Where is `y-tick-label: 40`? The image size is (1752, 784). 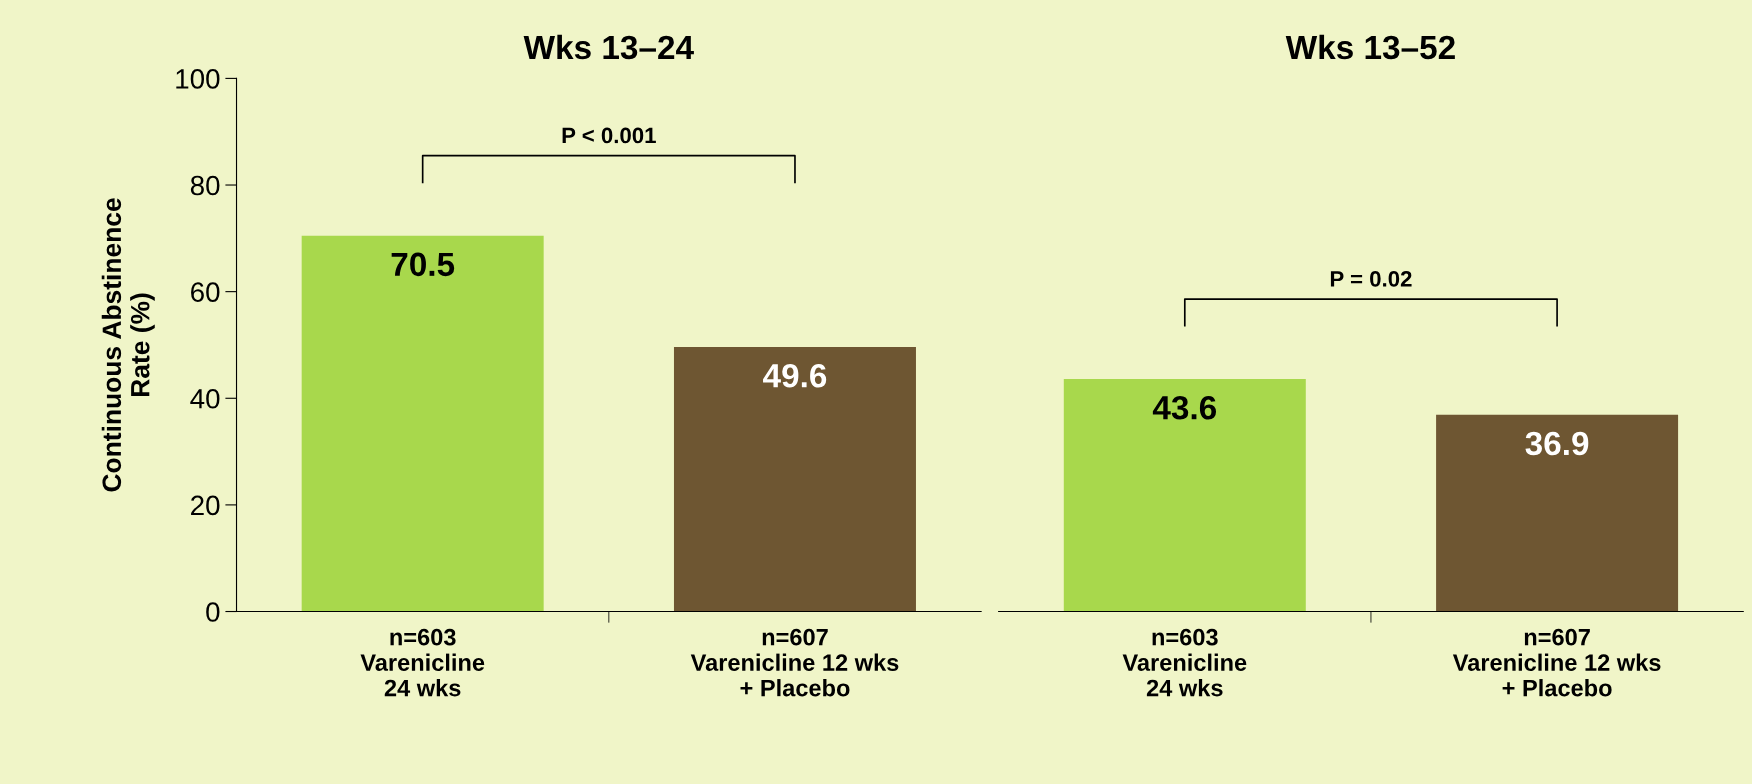
y-tick-label: 40 is located at coordinates (205, 398).